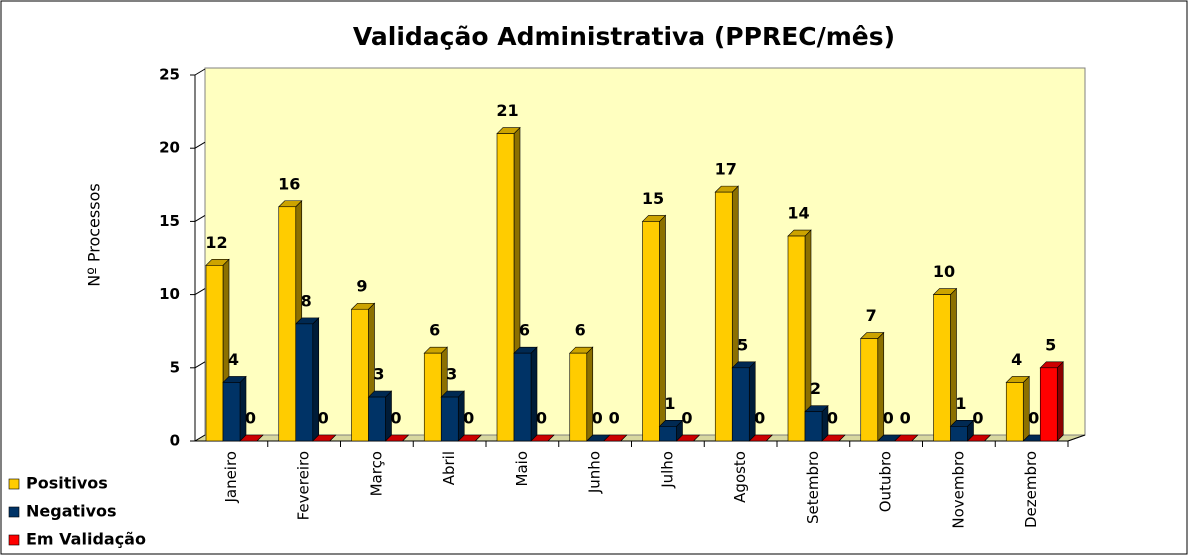 This screenshot has height=555, width=1188. I want to click on x-tick-label: Abril, so click(449, 468).